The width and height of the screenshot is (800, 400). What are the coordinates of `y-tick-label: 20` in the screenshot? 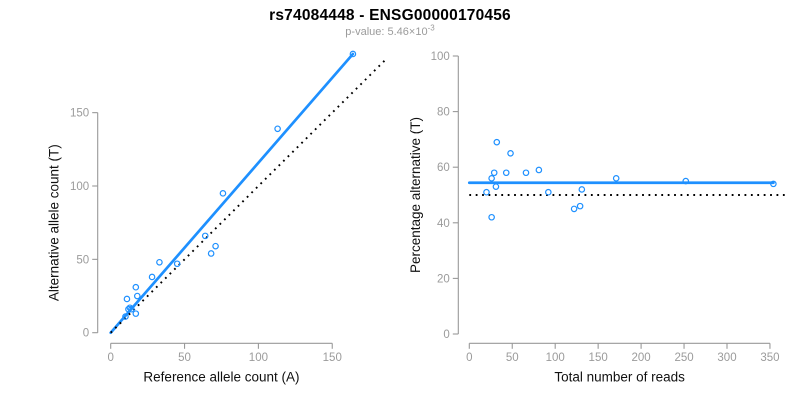 It's located at (443, 279).